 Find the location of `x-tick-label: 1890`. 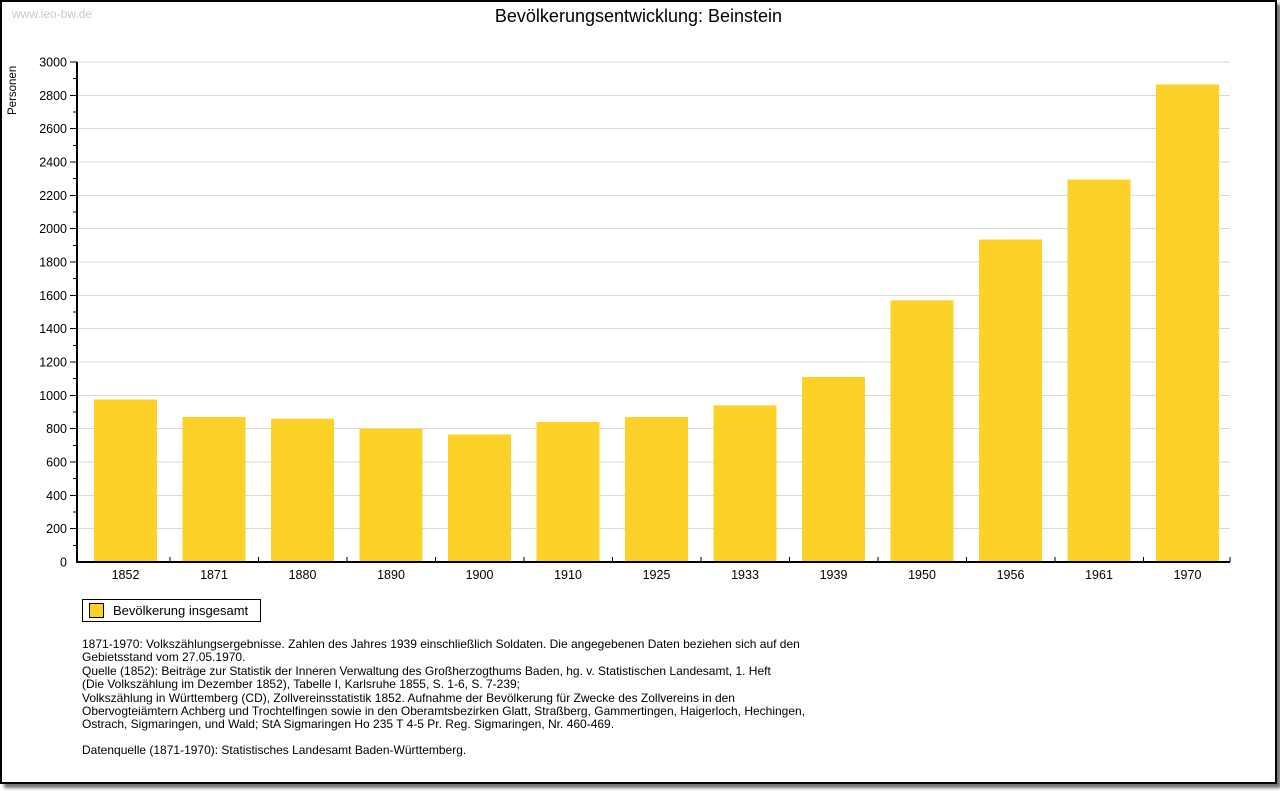

x-tick-label: 1890 is located at coordinates (391, 575).